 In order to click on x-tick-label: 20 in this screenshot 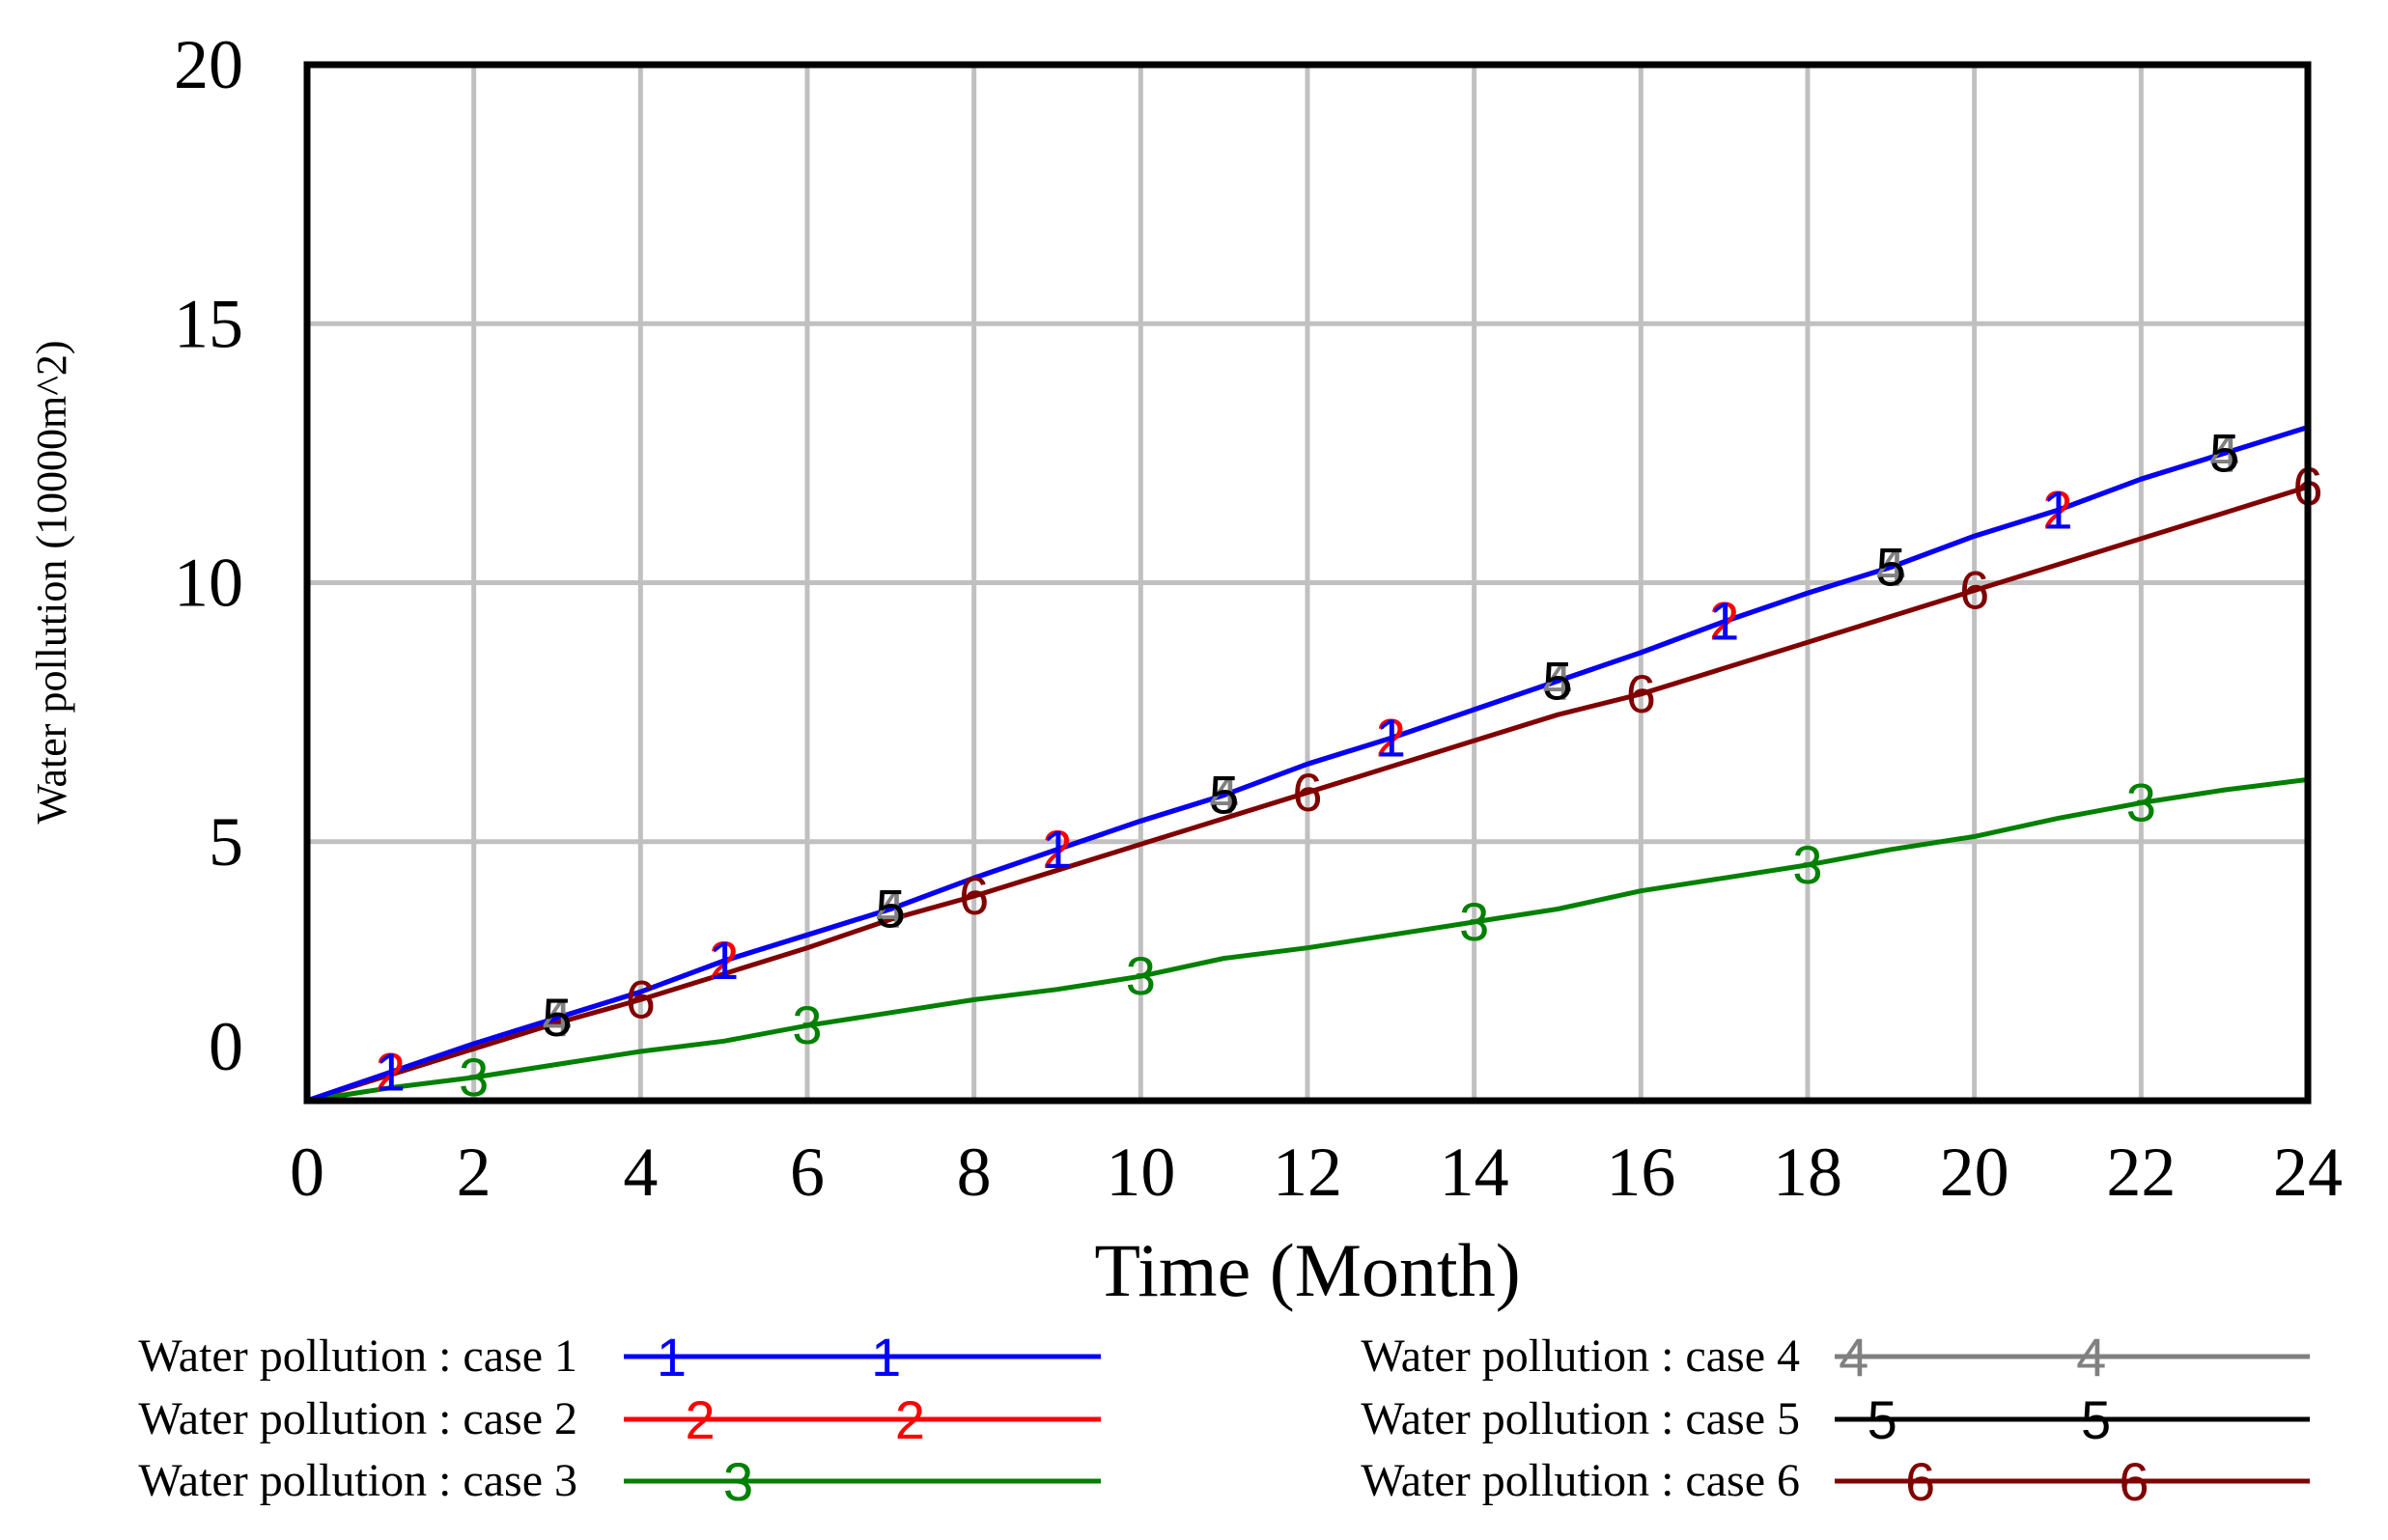, I will do `click(1974, 1172)`.